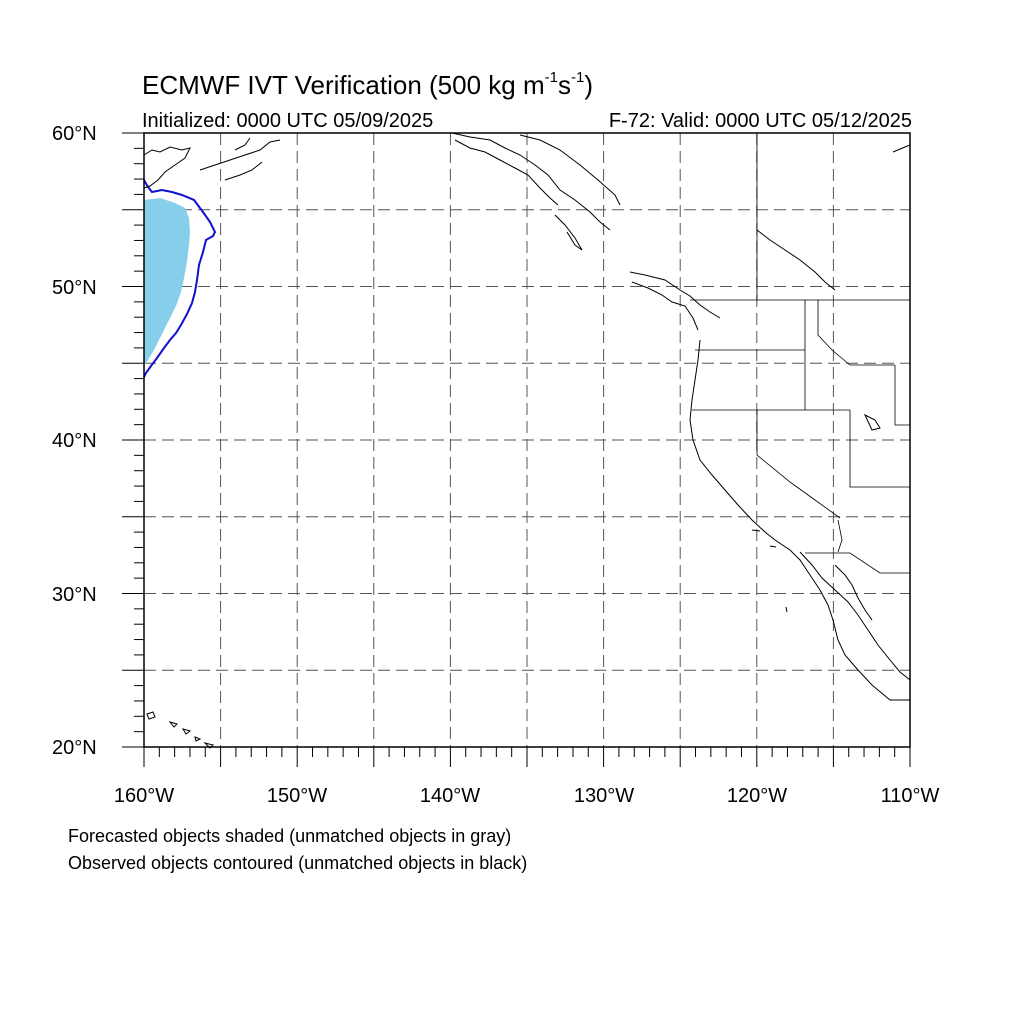 Image resolution: width=1024 pixels, height=1024 pixels. Describe the element at coordinates (604, 796) in the screenshot. I see `lon-label-130w: 130°W` at that location.